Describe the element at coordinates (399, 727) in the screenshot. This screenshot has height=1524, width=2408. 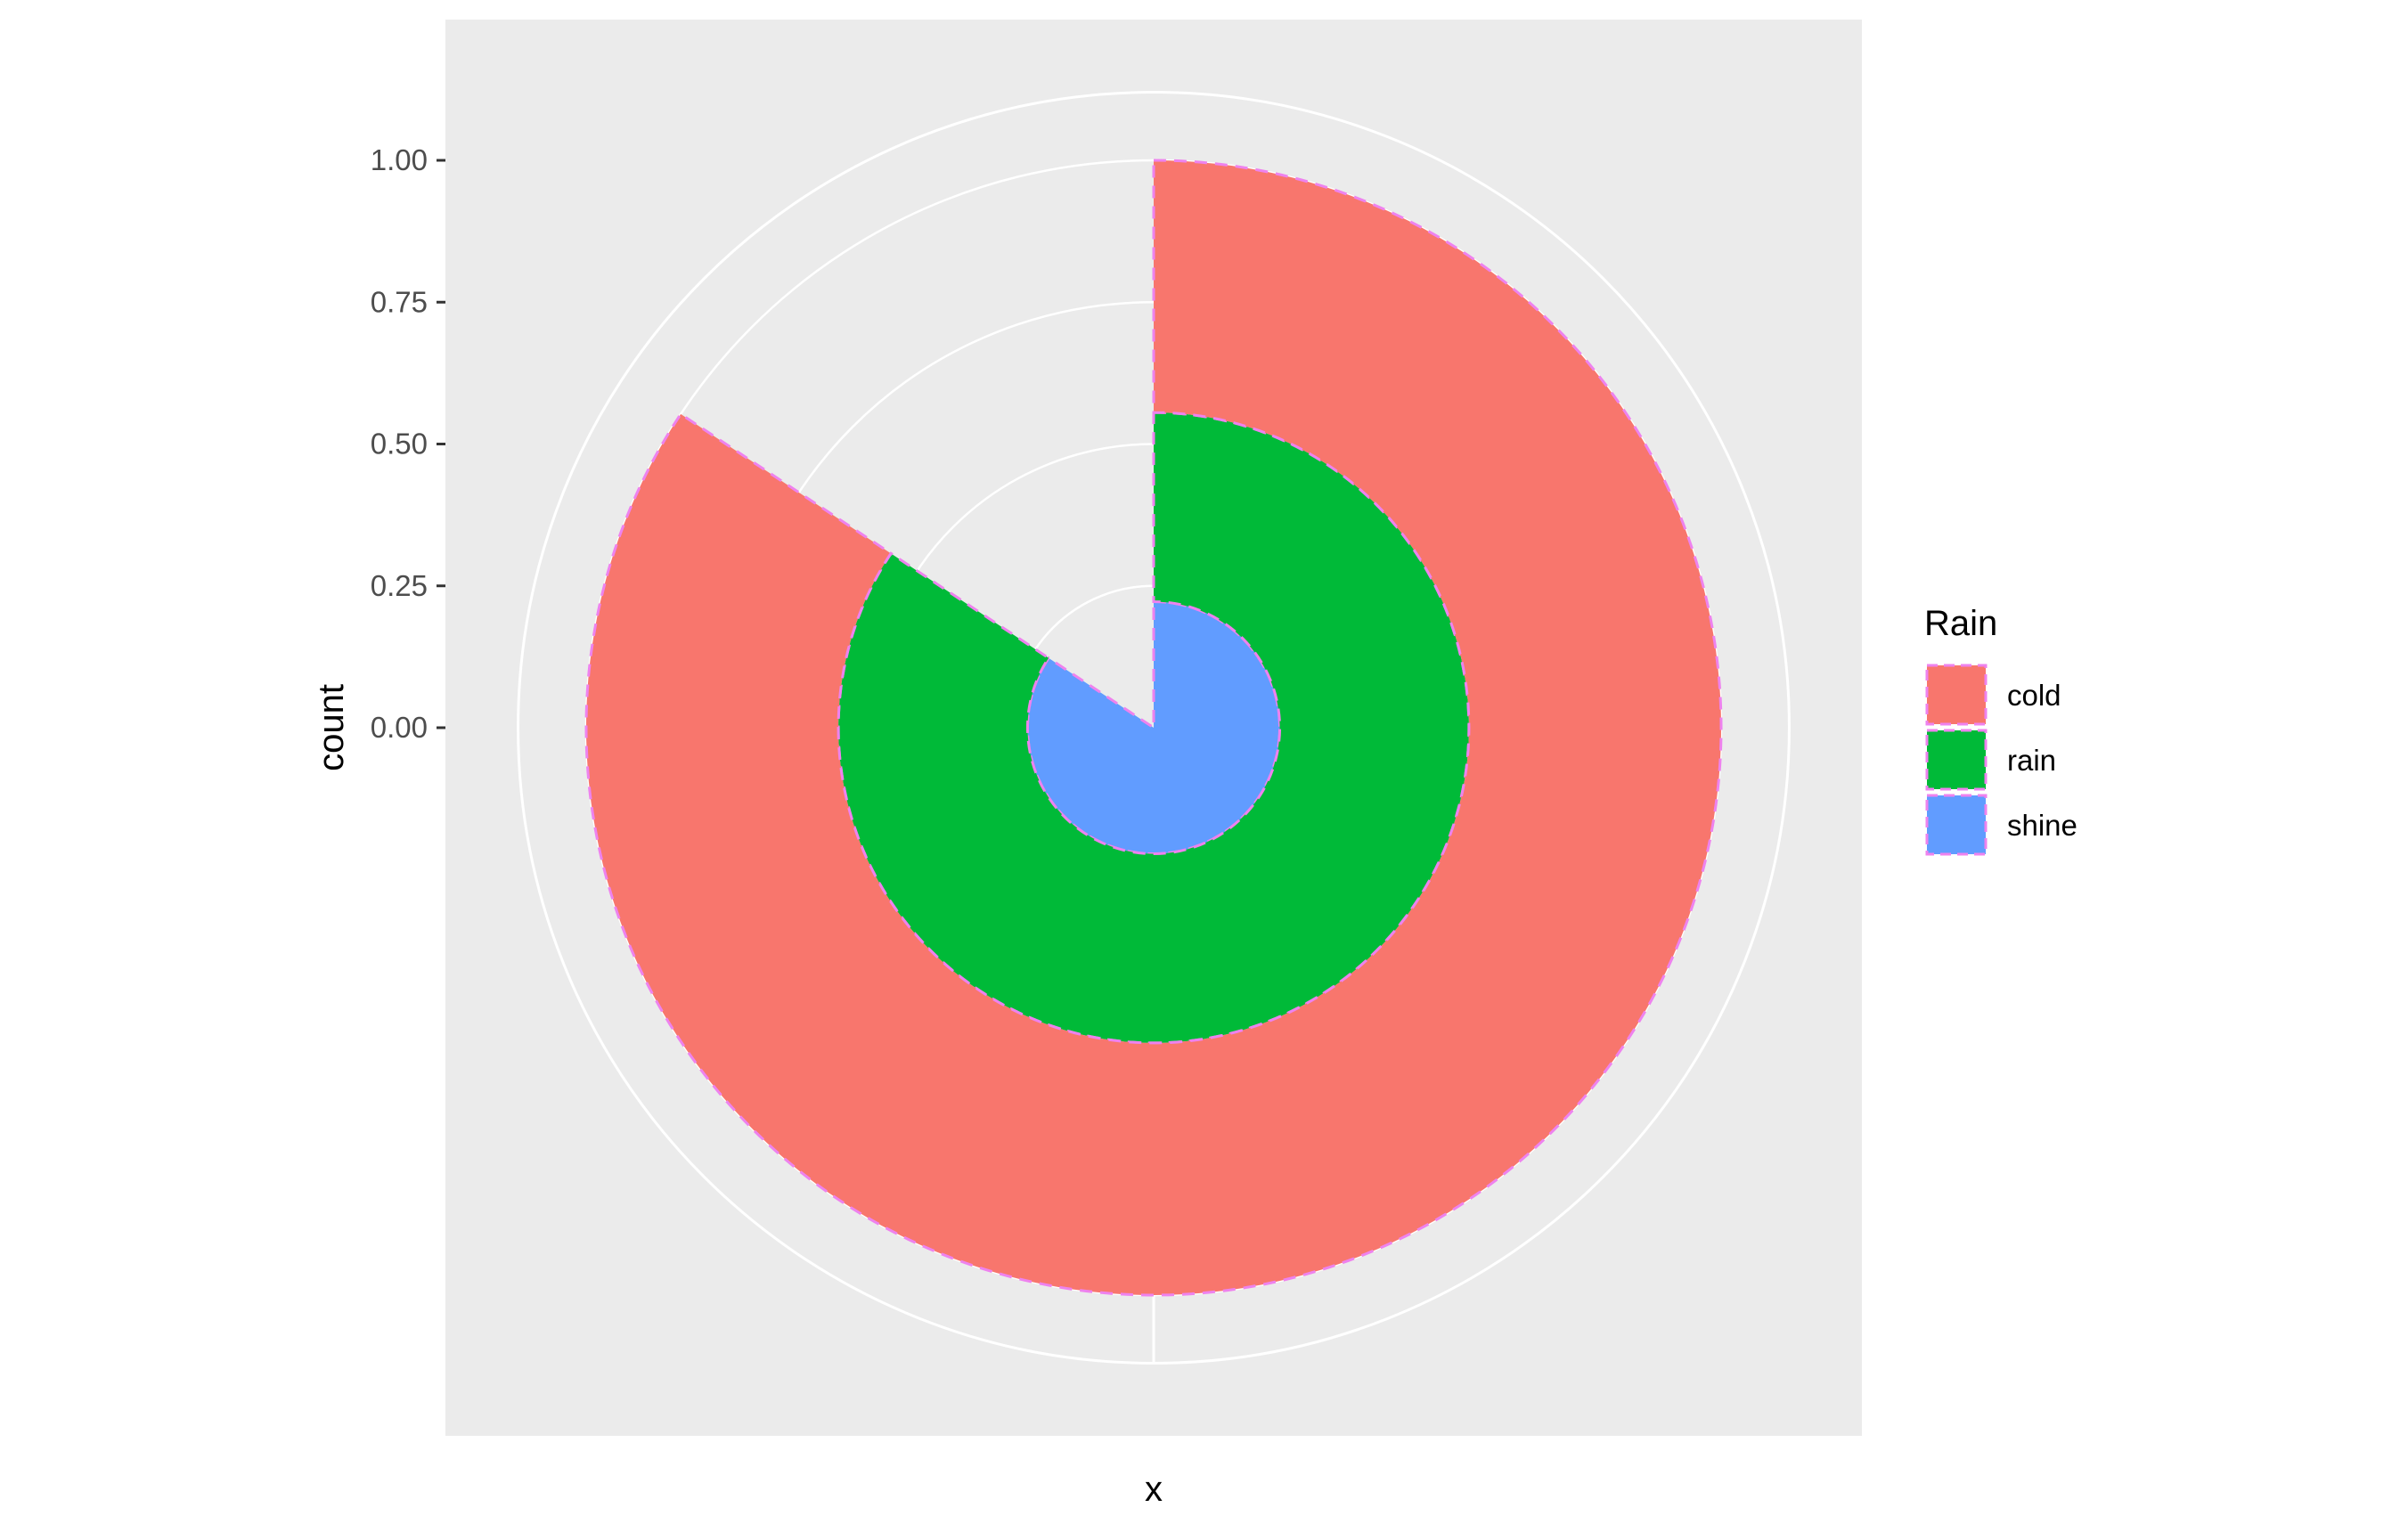
I see `y-tick-label: 0.00` at that location.